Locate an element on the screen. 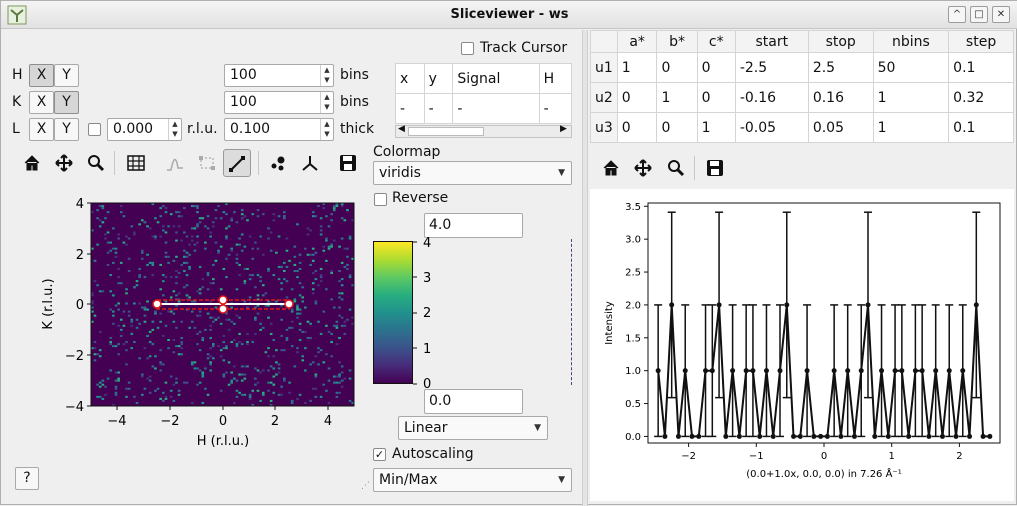 The height and width of the screenshot is (506, 1017). region-selection-button is located at coordinates (207, 163).